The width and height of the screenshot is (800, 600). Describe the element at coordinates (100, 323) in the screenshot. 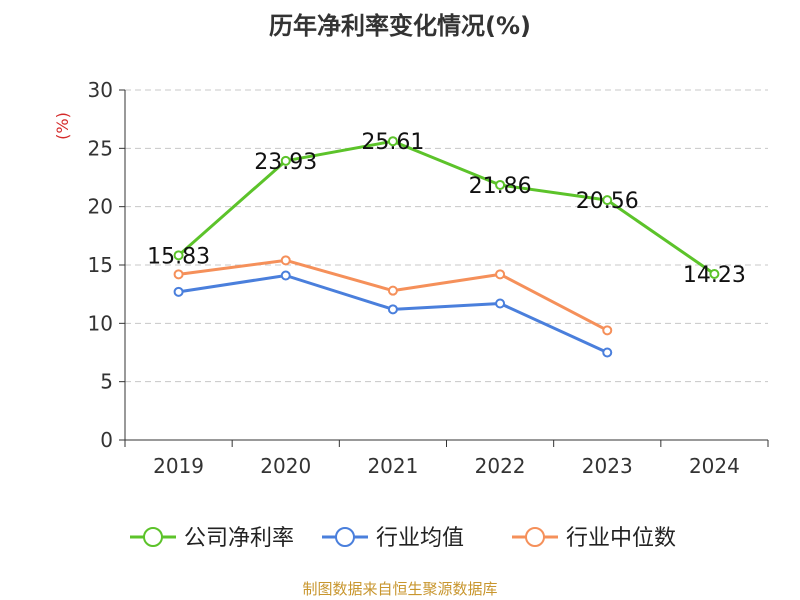

I see `y-tick-label: 10` at that location.